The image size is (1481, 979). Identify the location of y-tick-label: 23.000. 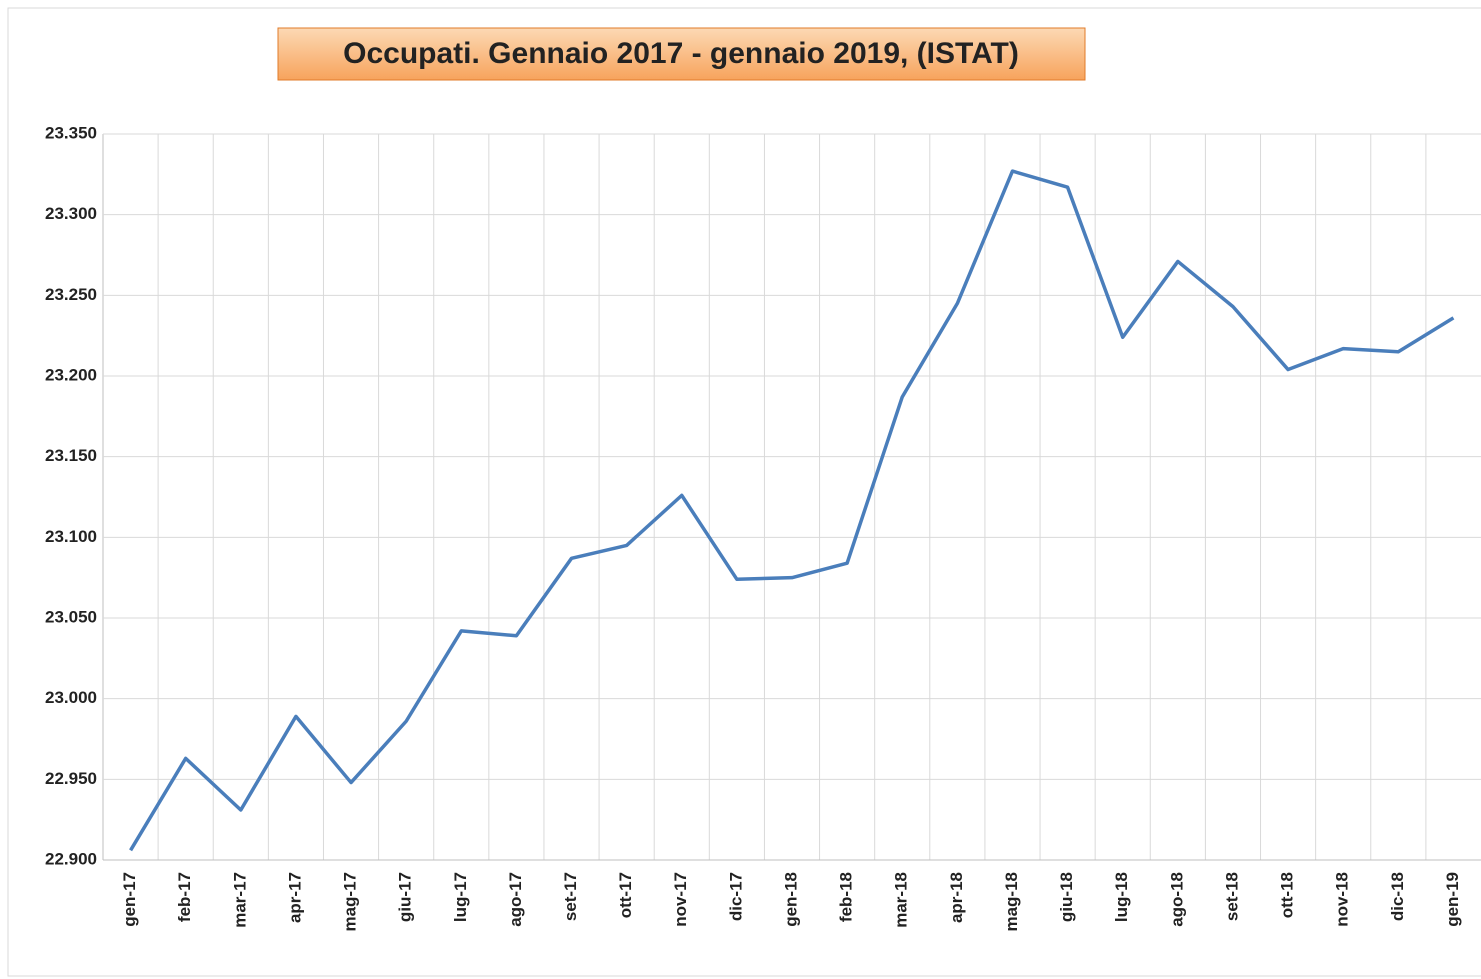
(71, 697).